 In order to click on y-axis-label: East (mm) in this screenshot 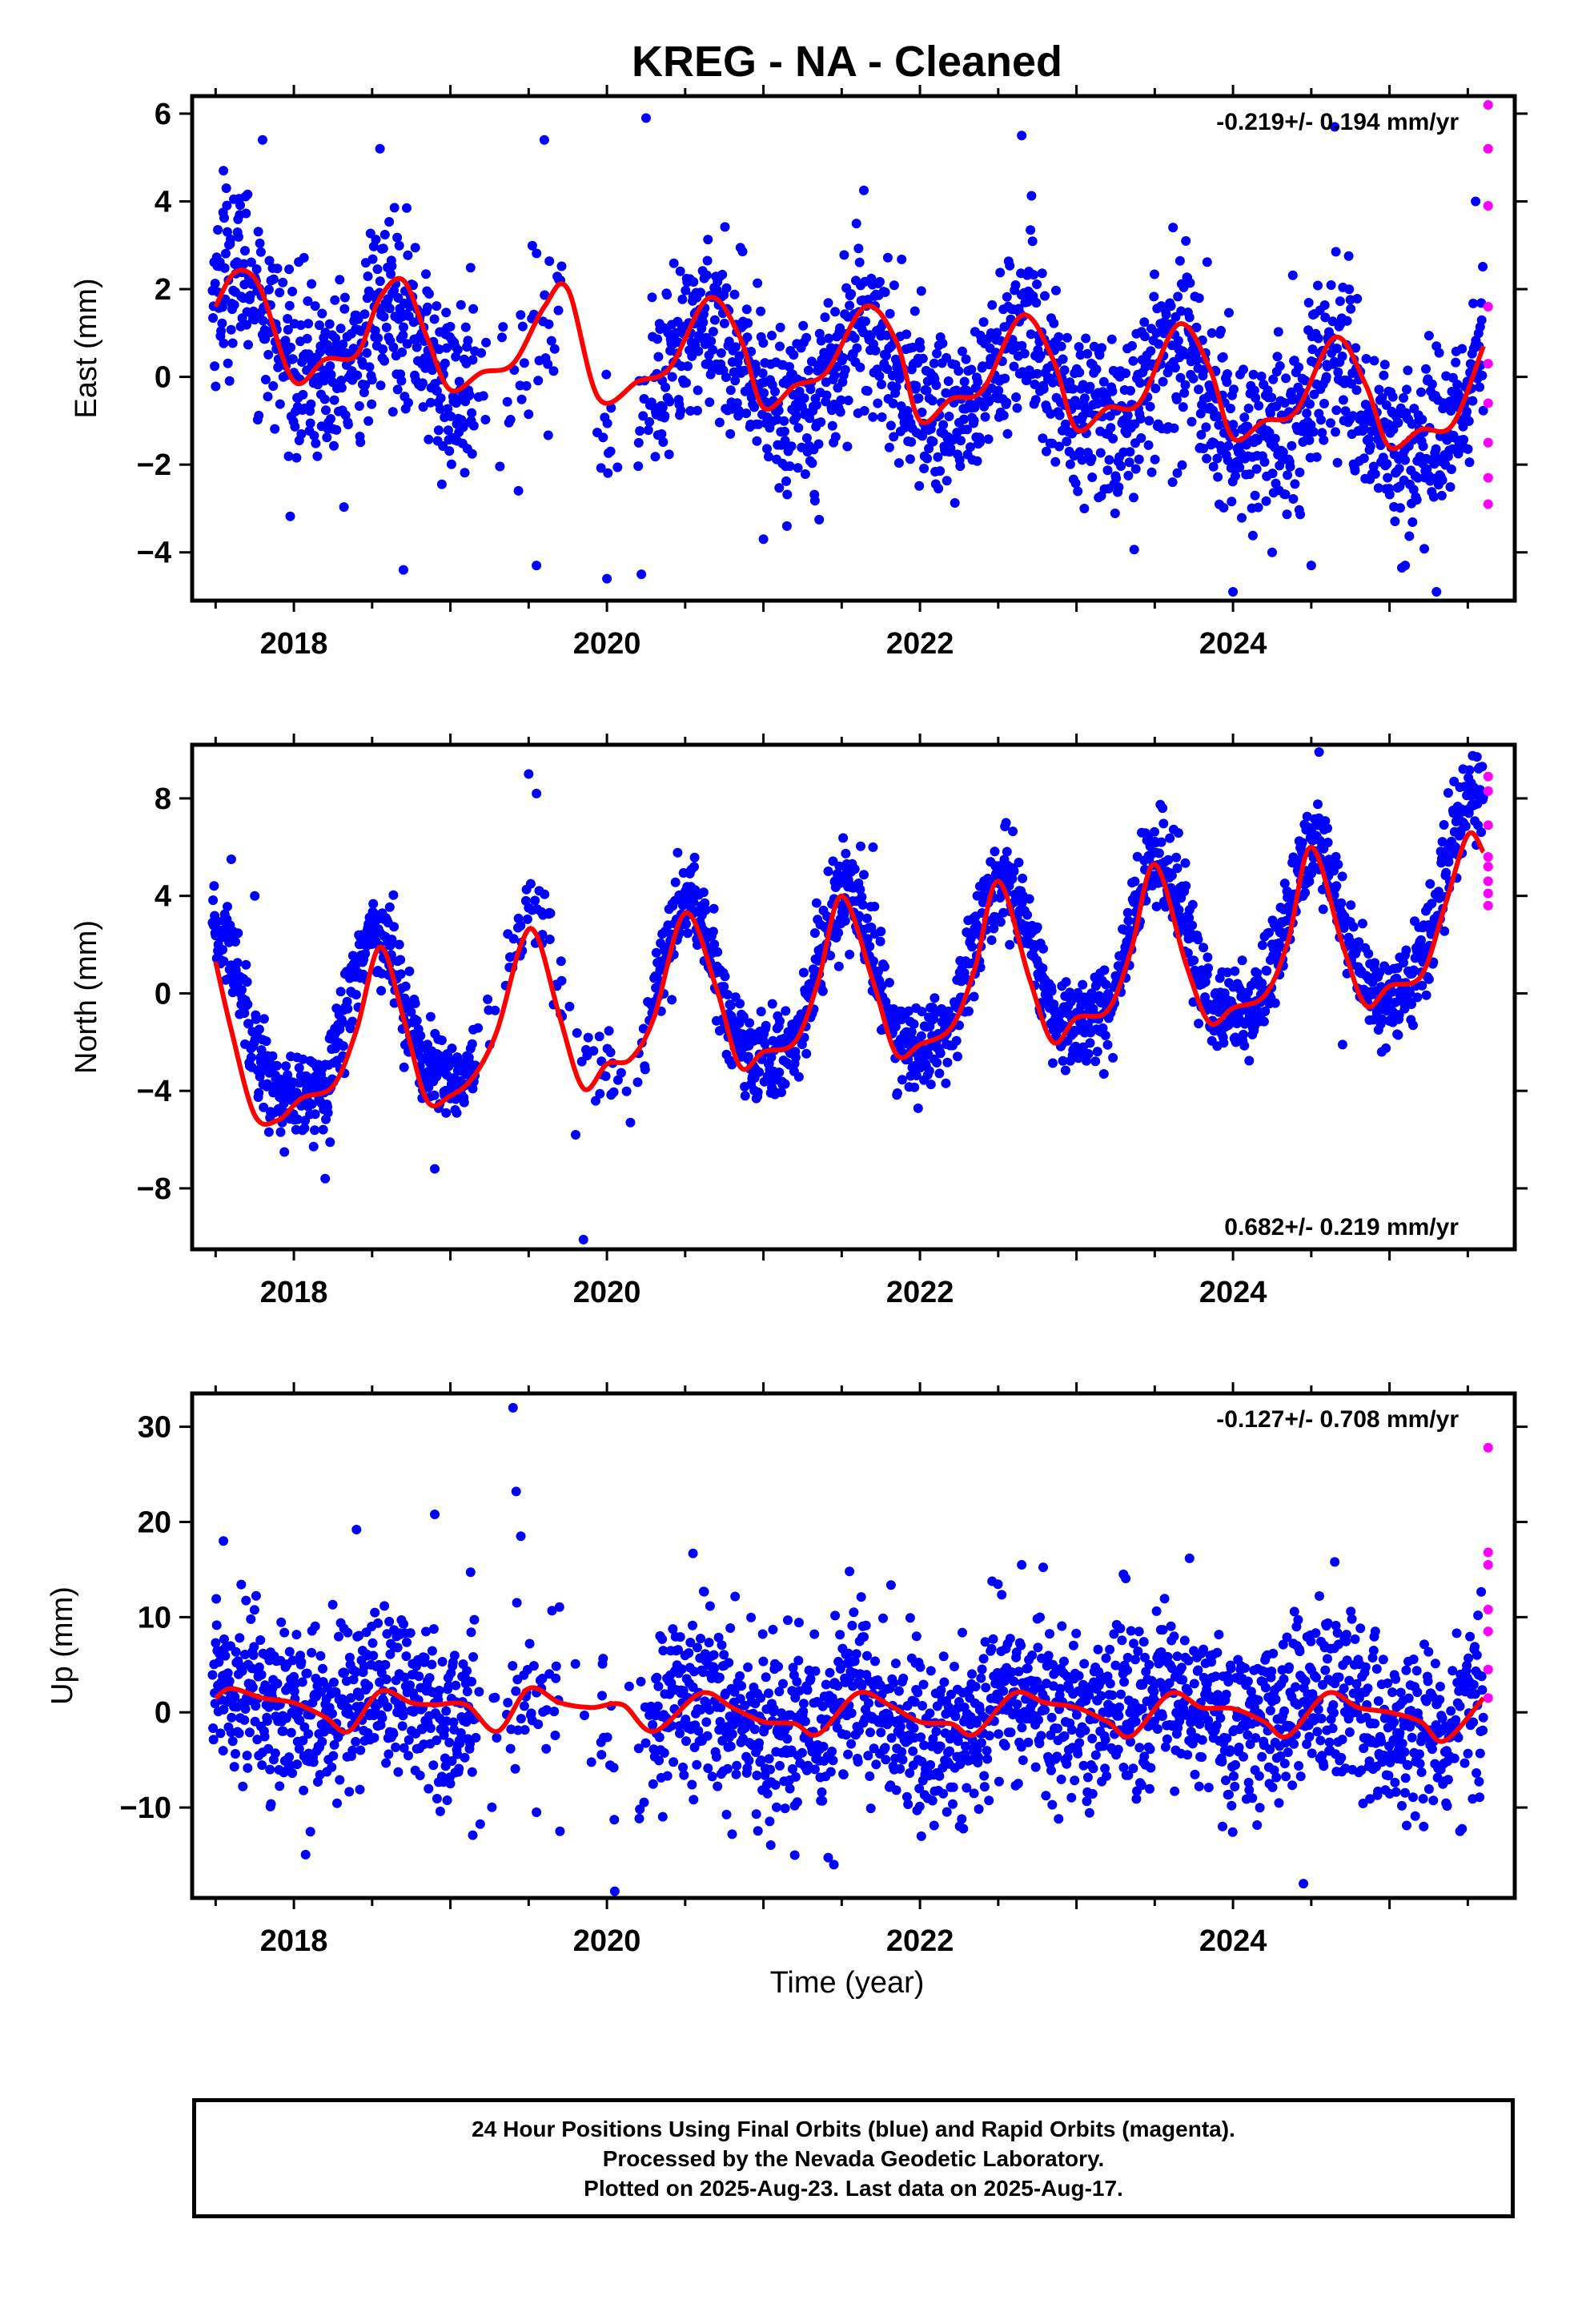, I will do `click(86, 348)`.